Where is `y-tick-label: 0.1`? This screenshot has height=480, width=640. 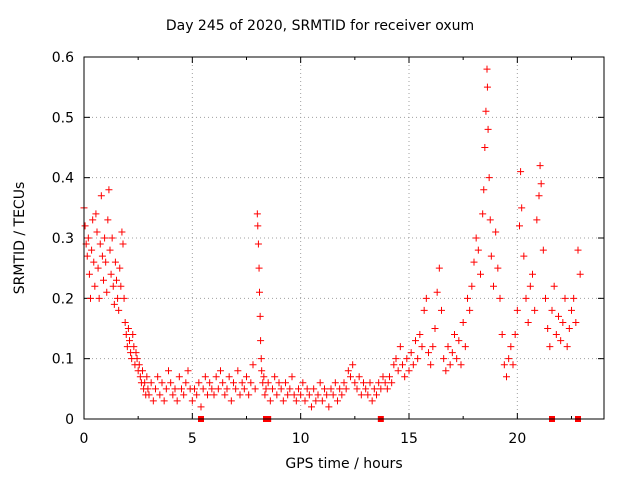 y-tick-label: 0.1 is located at coordinates (63, 360).